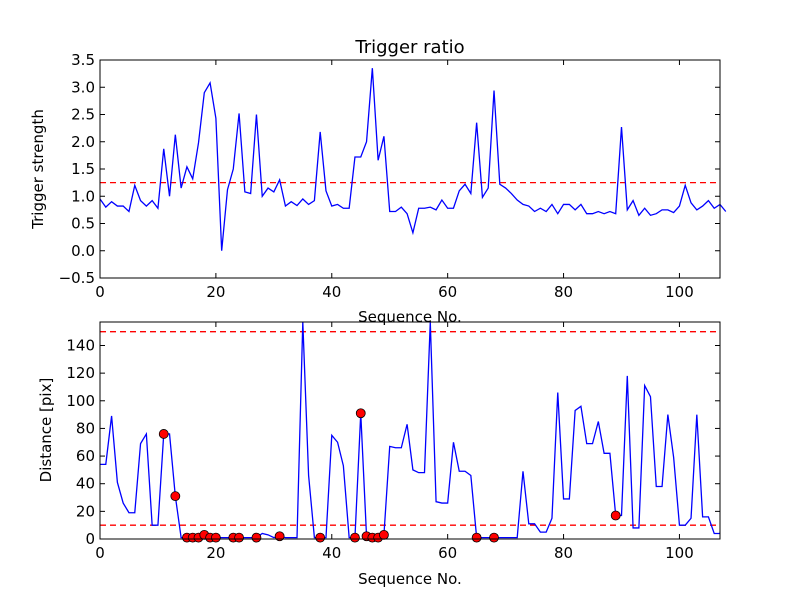 Image resolution: width=800 pixels, height=605 pixels. I want to click on top-x-axis-label: Sequence No., so click(410, 317).